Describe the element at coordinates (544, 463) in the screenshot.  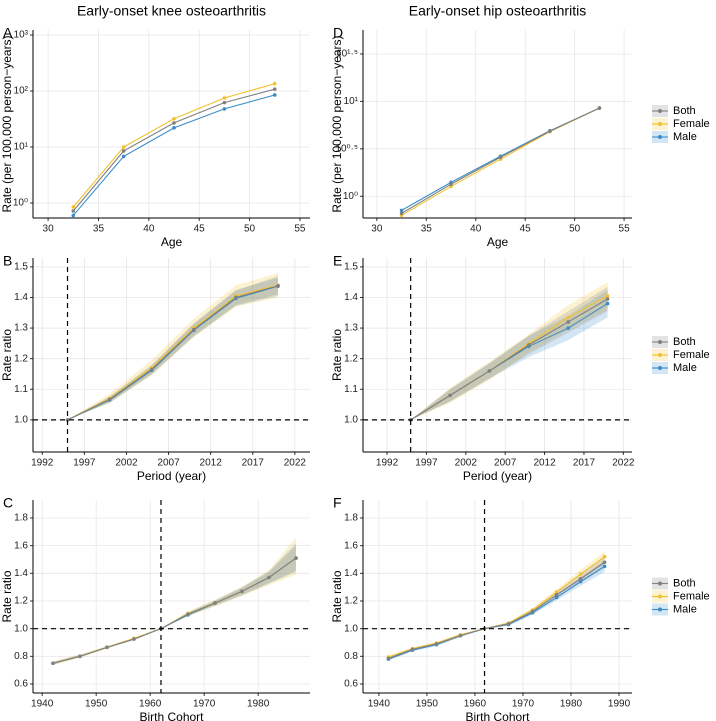
I see `x-tick-label: 2012` at that location.